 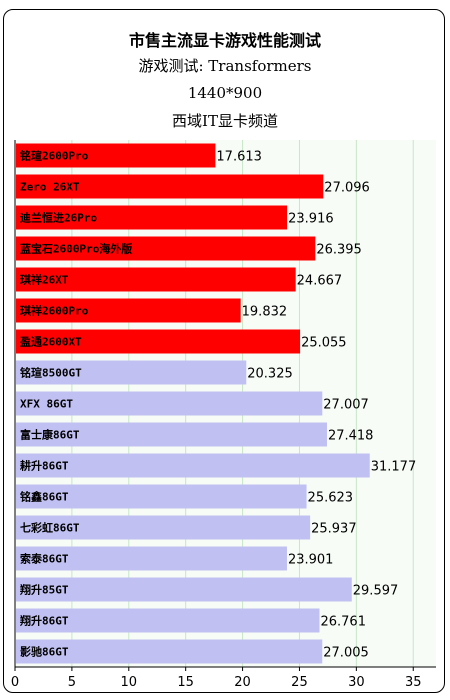 I want to click on bar-category-label: 铭鑫86GT, so click(x=44, y=497).